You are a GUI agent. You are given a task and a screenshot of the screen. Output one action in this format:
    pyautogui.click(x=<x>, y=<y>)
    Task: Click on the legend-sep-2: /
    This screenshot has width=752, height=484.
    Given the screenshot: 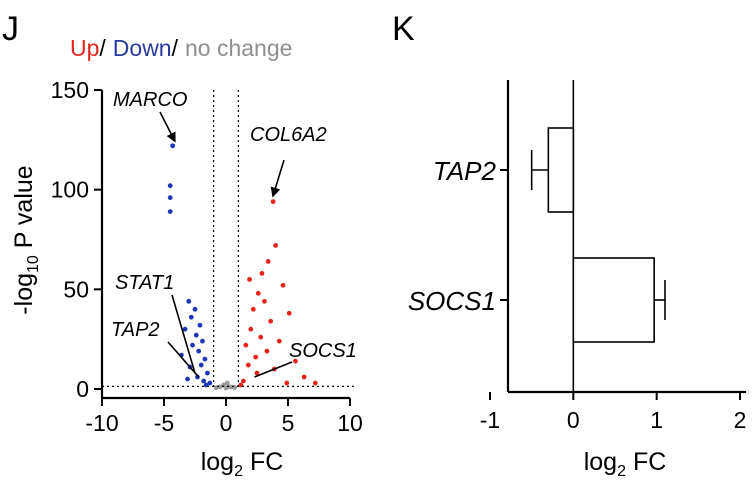 What is the action you would take?
    pyautogui.click(x=175, y=48)
    